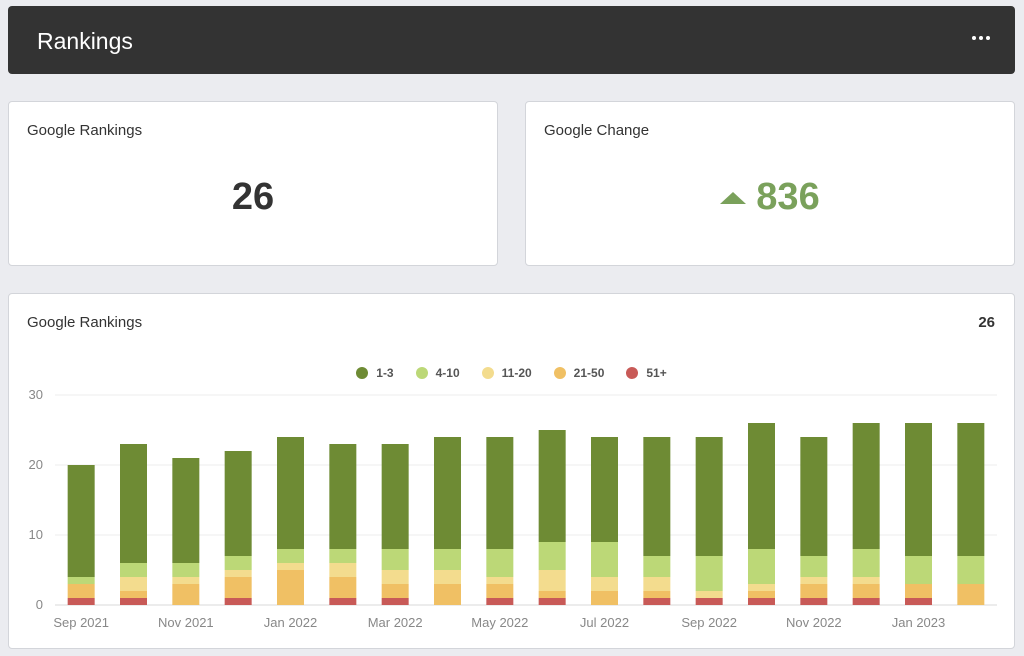 The width and height of the screenshot is (1024, 656). Describe the element at coordinates (511, 40) in the screenshot. I see `page-header: Rankings` at that location.